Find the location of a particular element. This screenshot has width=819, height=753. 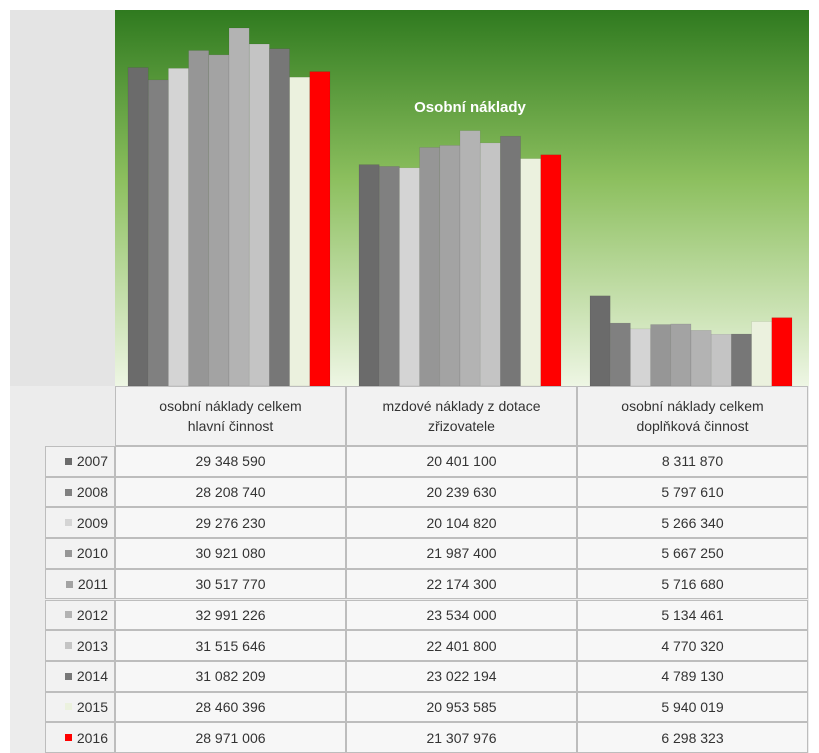

legend-entry: 2012 is located at coordinates (80, 615).